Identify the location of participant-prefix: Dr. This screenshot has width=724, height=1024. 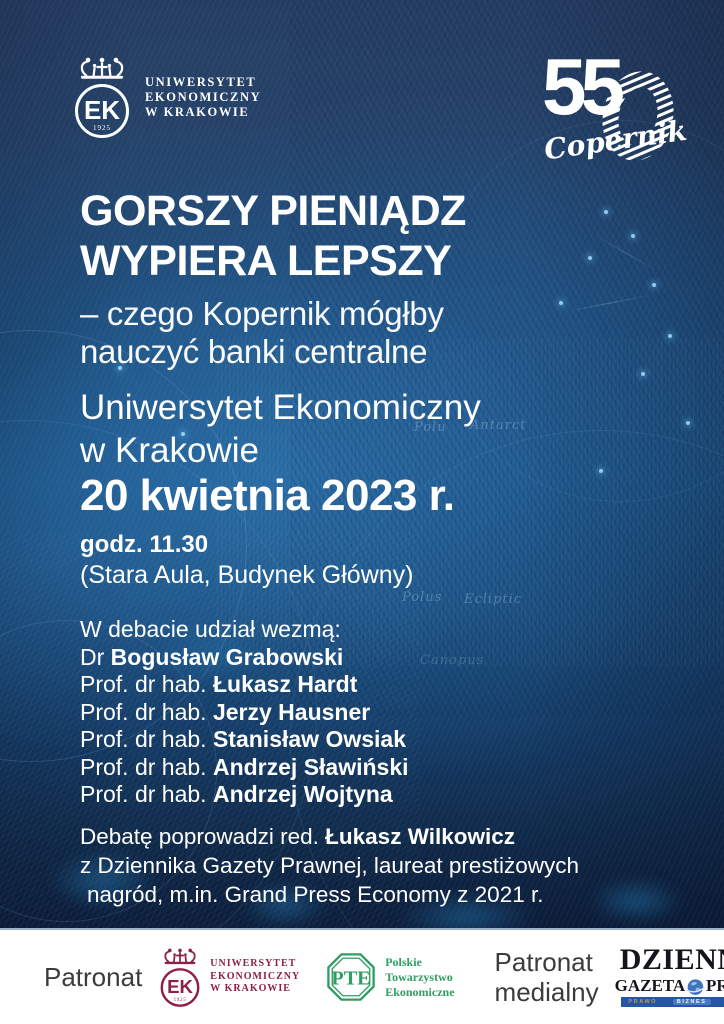
(92, 656).